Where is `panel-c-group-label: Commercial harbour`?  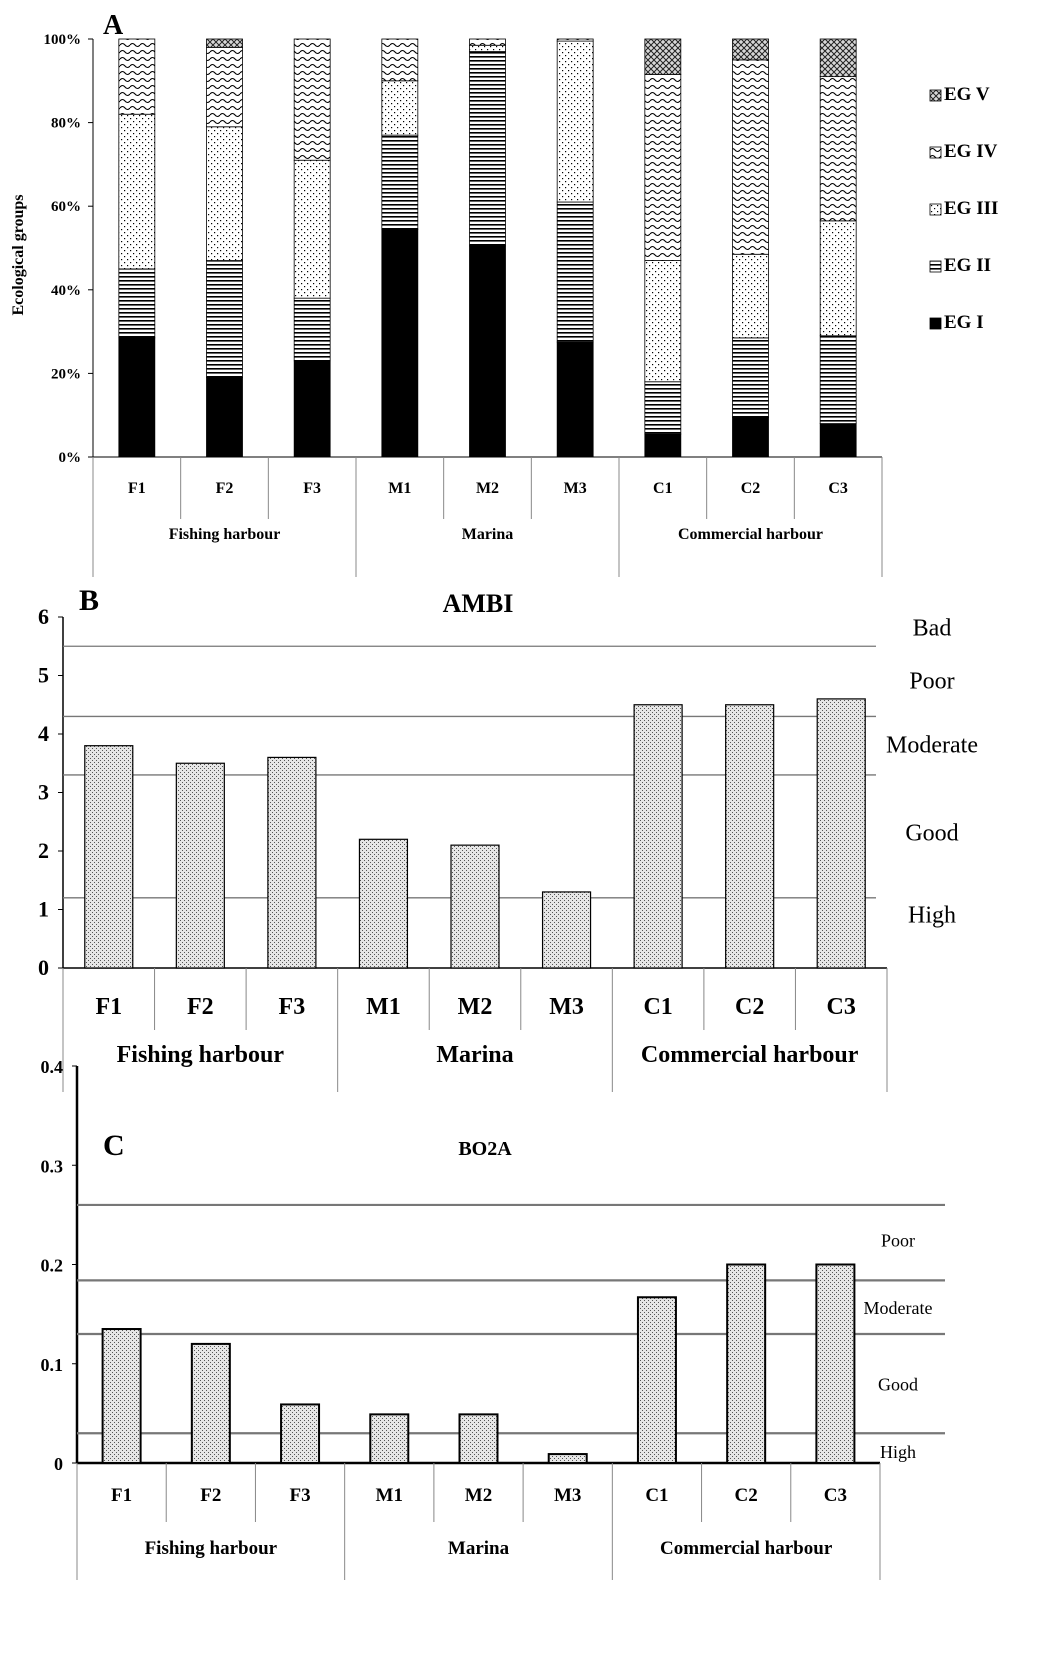 panel-c-group-label: Commercial harbour is located at coordinates (746, 1548).